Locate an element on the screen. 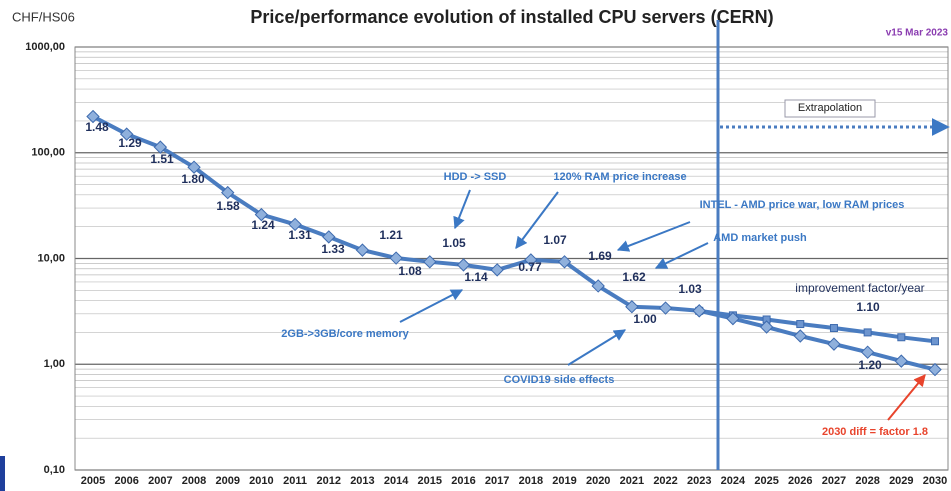 This screenshot has width=951, height=491. x-tick-label: 2020 is located at coordinates (598, 481).